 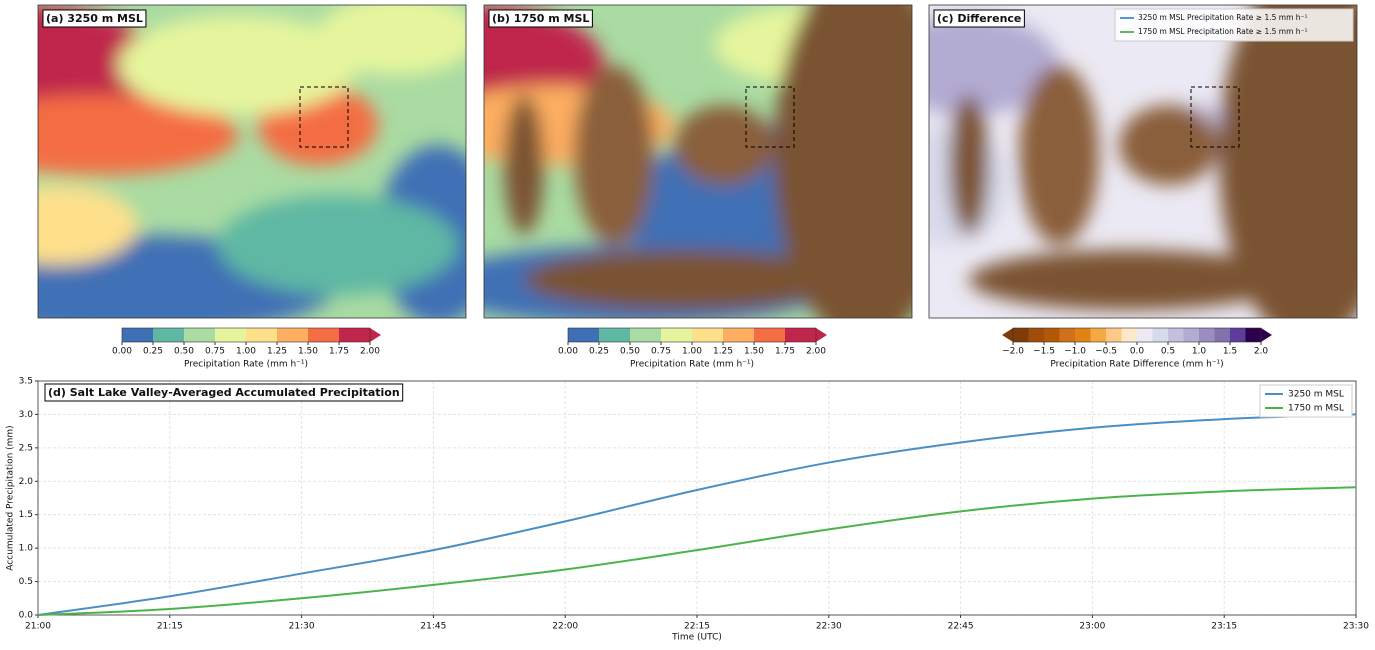 What do you see at coordinates (630, 352) in the screenshot?
I see `colorbar-tick-label: 0.50` at bounding box center [630, 352].